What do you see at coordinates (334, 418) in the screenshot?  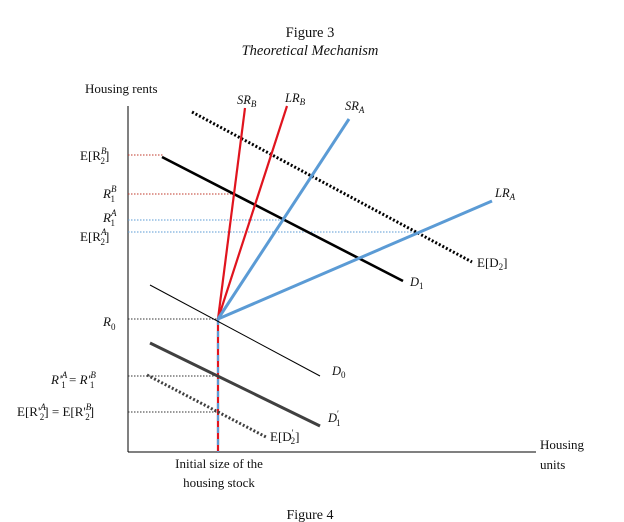 I see `label-d1-prime: D′ 1` at bounding box center [334, 418].